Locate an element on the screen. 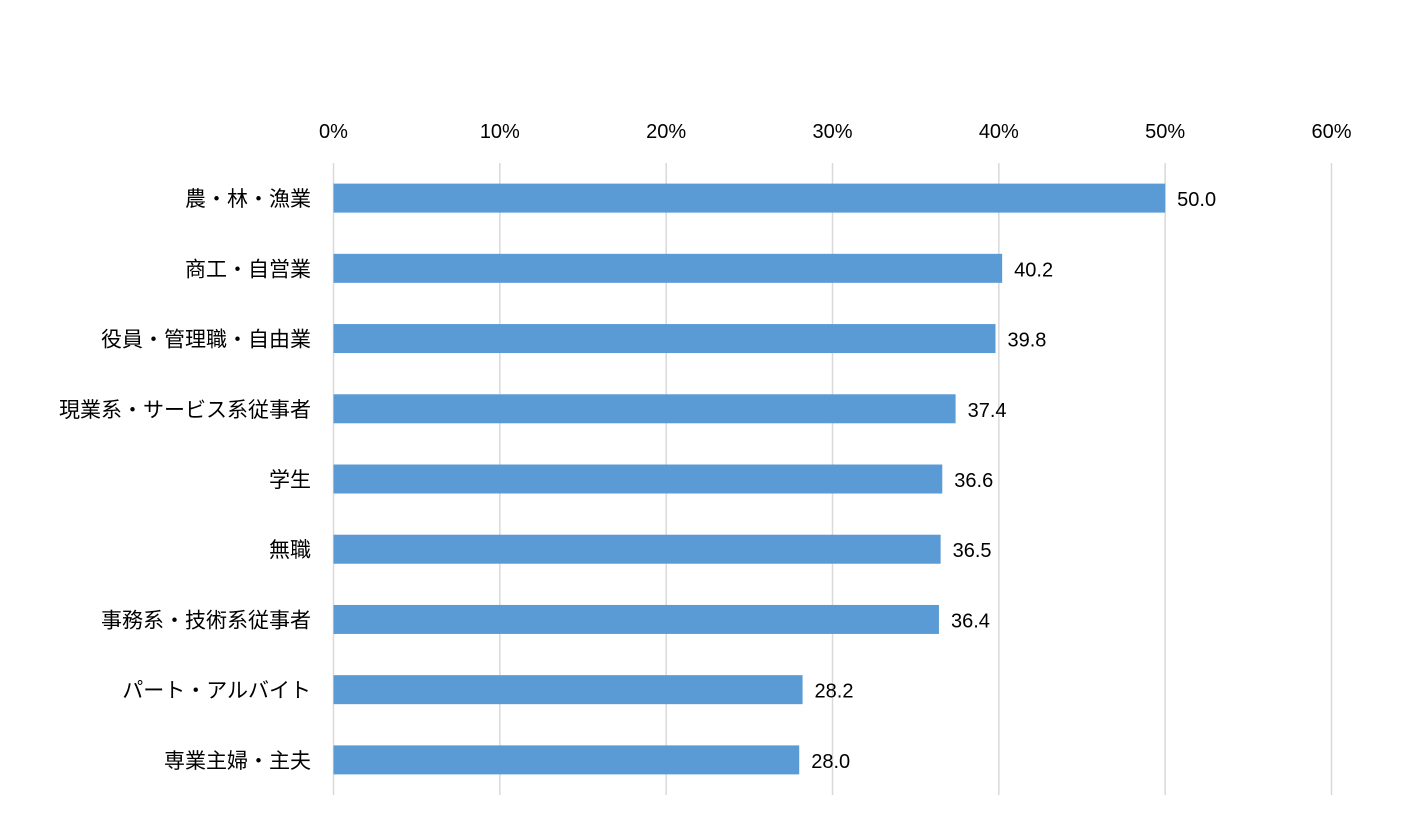  category-label: 農・林・漁業 is located at coordinates (248, 199).